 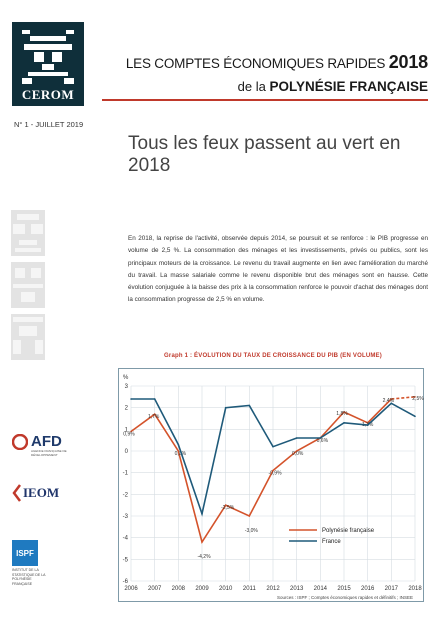 I want to click on y-tick-label: 2, so click(x=127, y=409).